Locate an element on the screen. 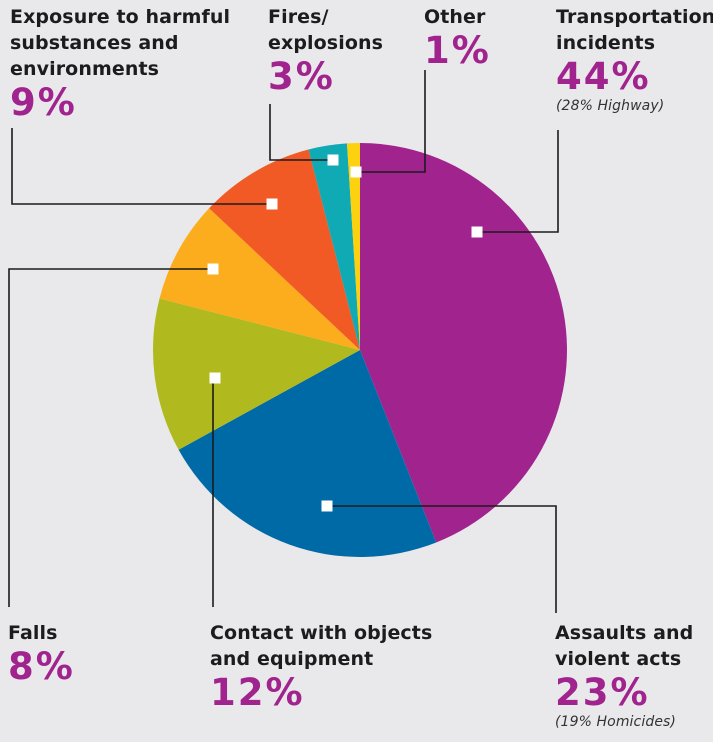 The image size is (713, 742). label-fires-line-1: Fires/ is located at coordinates (298, 17).